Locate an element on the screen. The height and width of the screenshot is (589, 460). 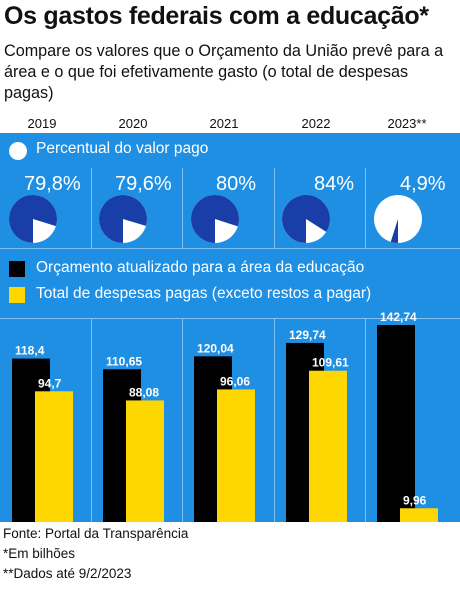
footnote-date: **Dados até 9/2/2023 is located at coordinates (67, 573).